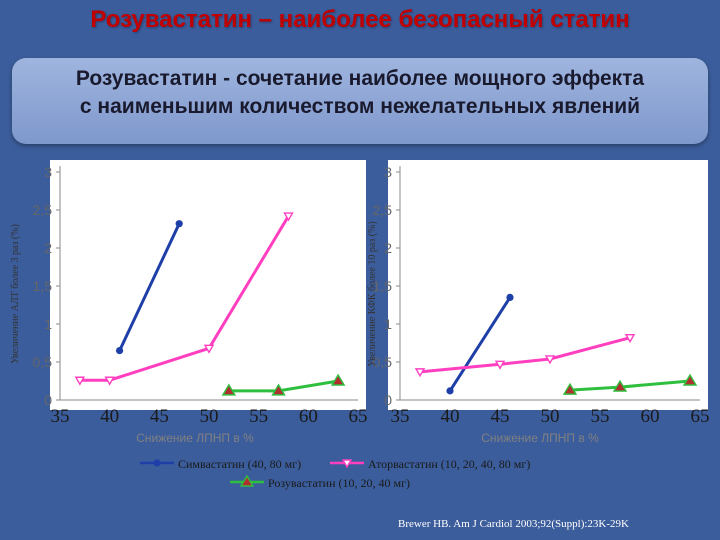 This screenshot has width=720, height=540. I want to click on y-axis-title: Увеличение КФК более 10 раз (%), so click(372, 294).